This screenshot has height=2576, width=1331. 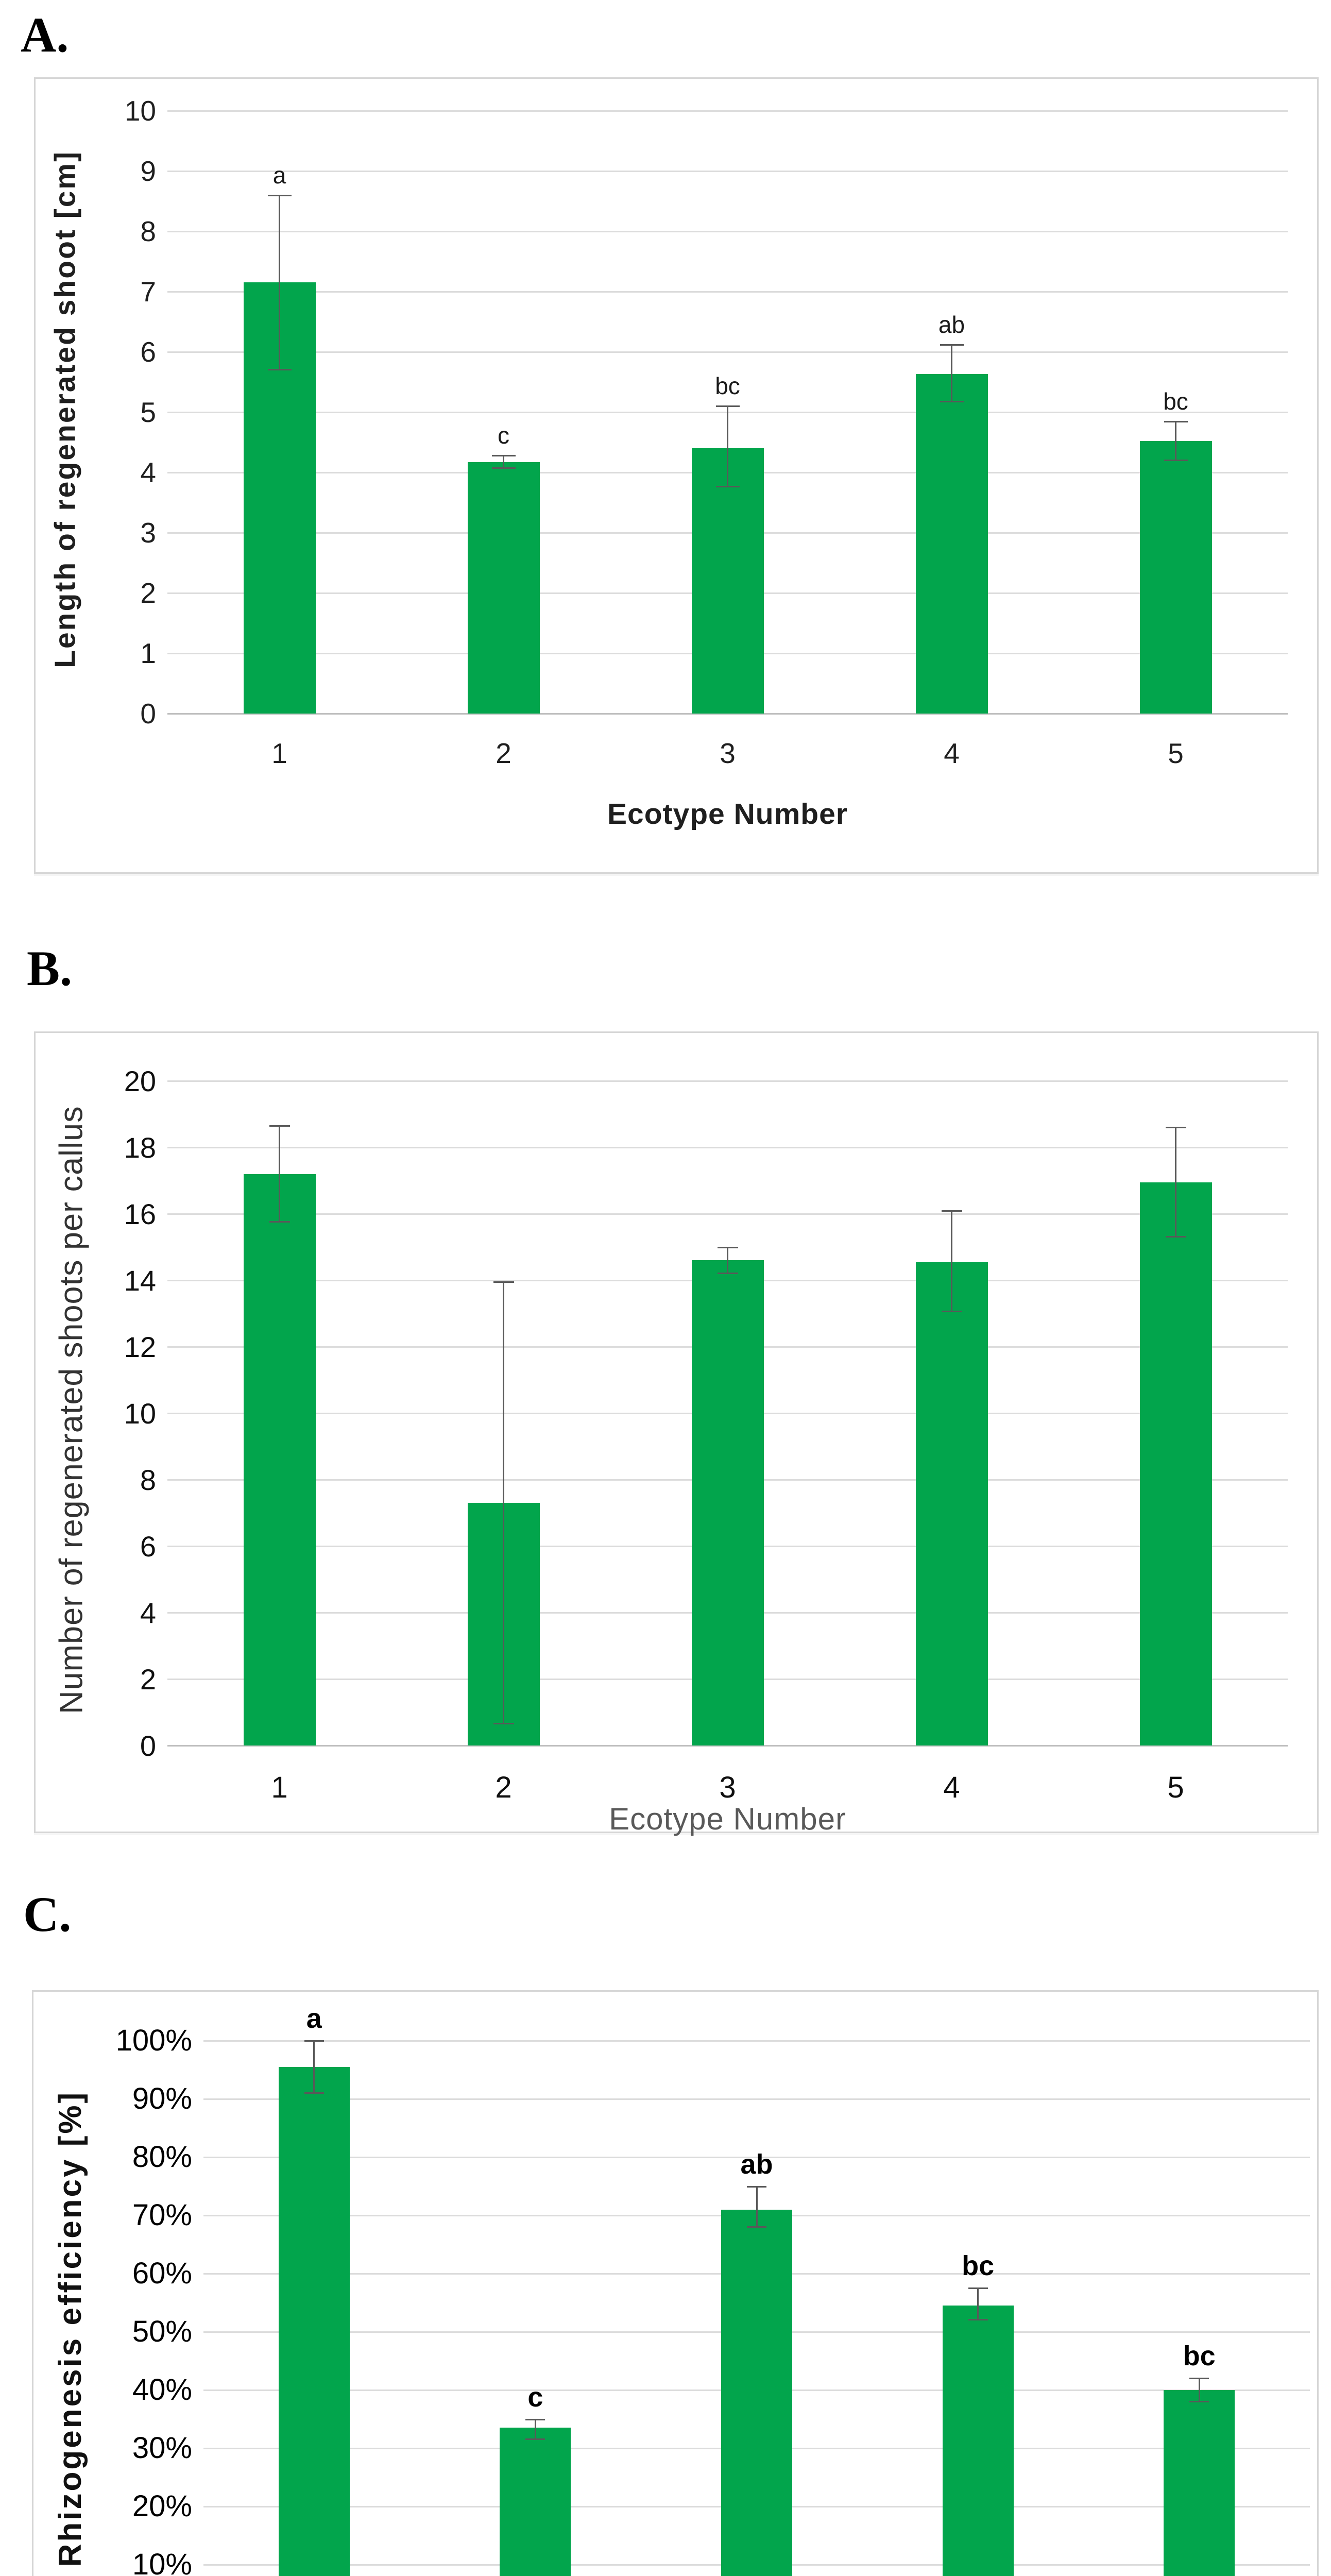 What do you see at coordinates (71, 1410) in the screenshot?
I see `y-axis-title: Number of regenerated shoots per callus` at bounding box center [71, 1410].